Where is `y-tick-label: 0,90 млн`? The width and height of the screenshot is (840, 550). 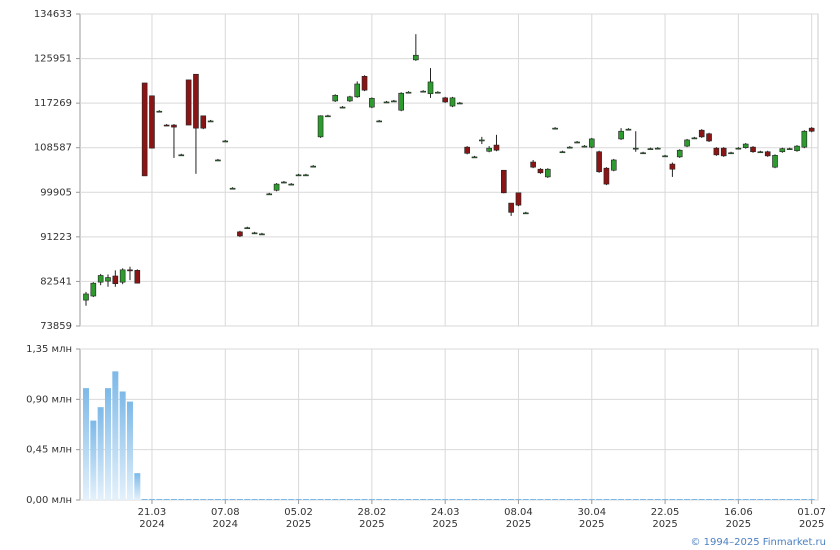 y-tick-label: 0,90 млн is located at coordinates (49, 399).